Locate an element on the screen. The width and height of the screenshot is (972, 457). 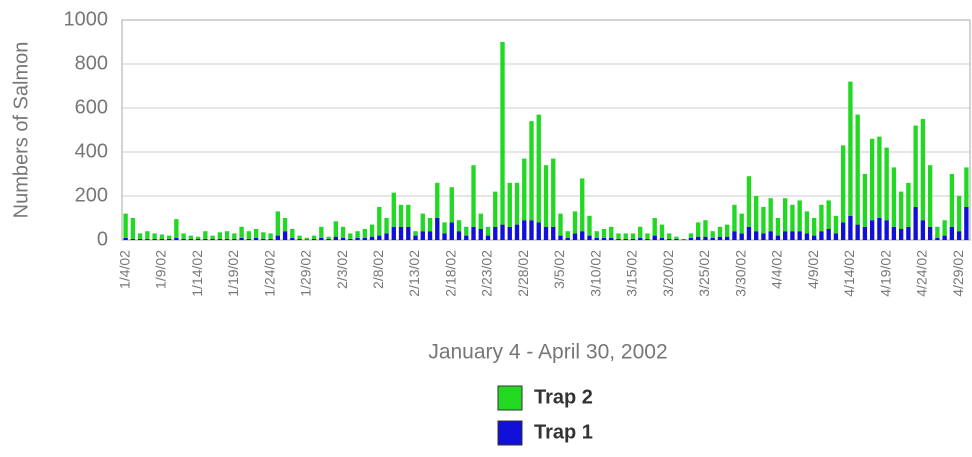
x-tick-label: 4/24/02 is located at coordinates (922, 273).